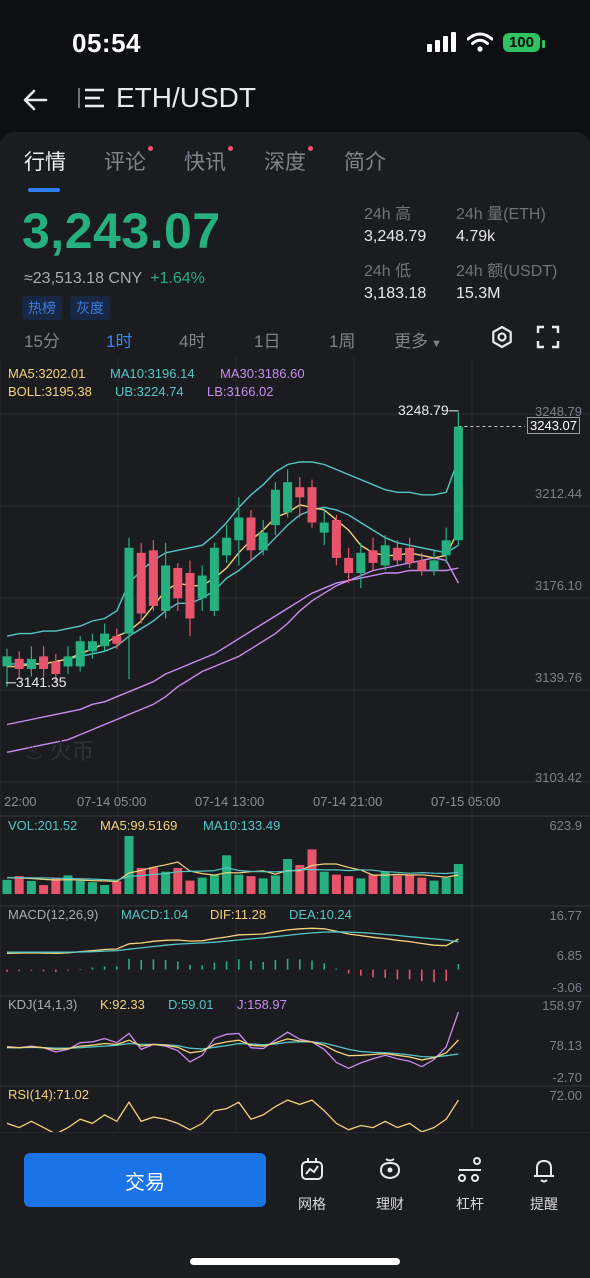 The width and height of the screenshot is (590, 1278). What do you see at coordinates (558, 411) in the screenshot?
I see `y-label: 3248.79` at bounding box center [558, 411].